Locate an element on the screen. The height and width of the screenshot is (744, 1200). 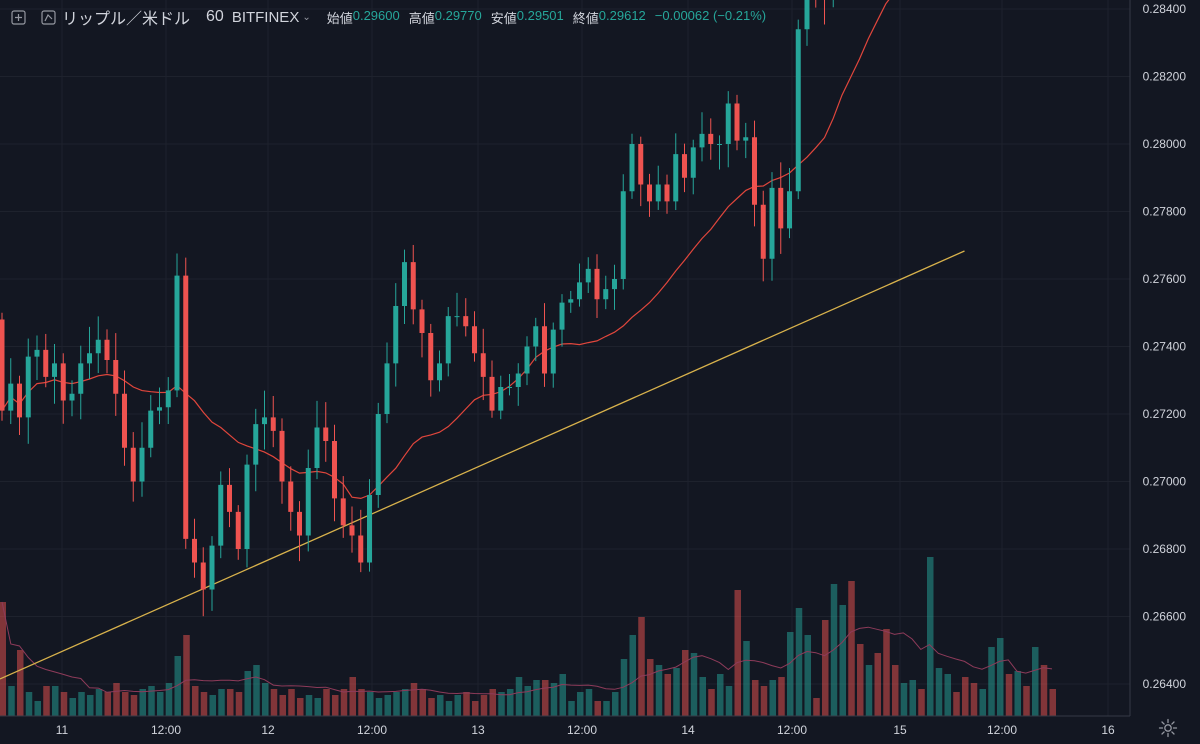
time-tick-label: 11 is located at coordinates (62, 730).